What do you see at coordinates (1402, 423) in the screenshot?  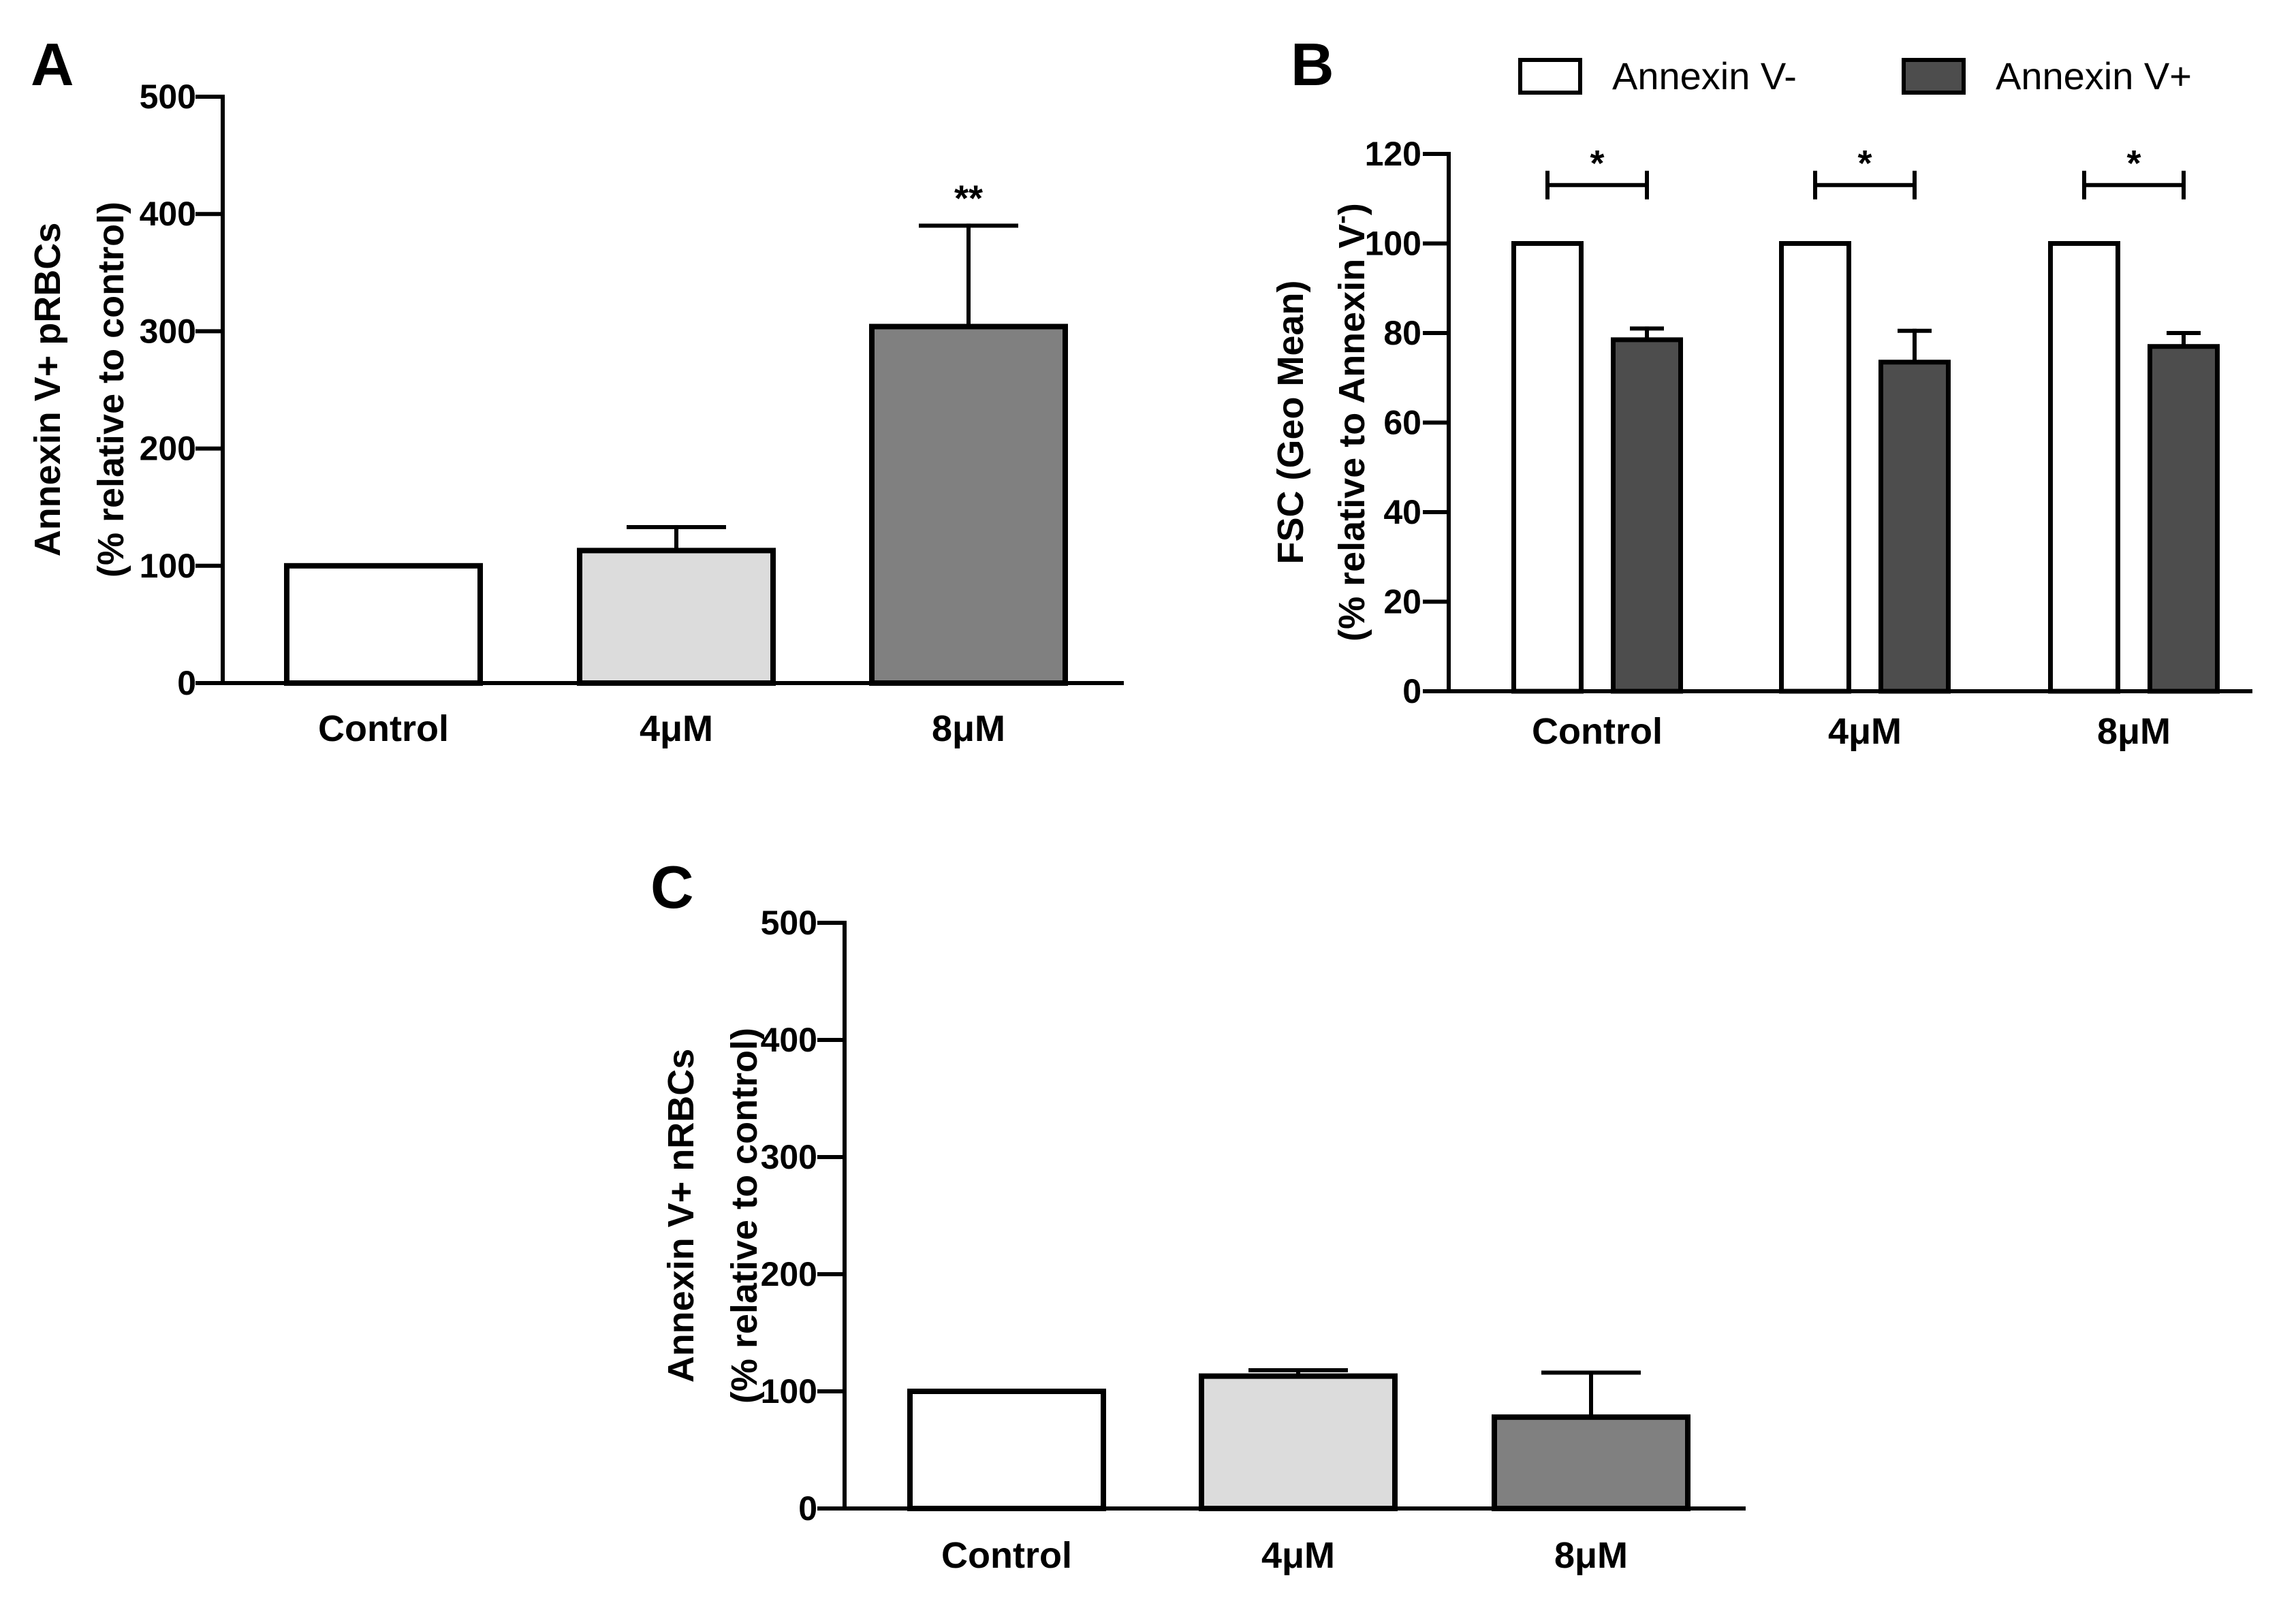 I see `y-tick-label: 60` at bounding box center [1402, 423].